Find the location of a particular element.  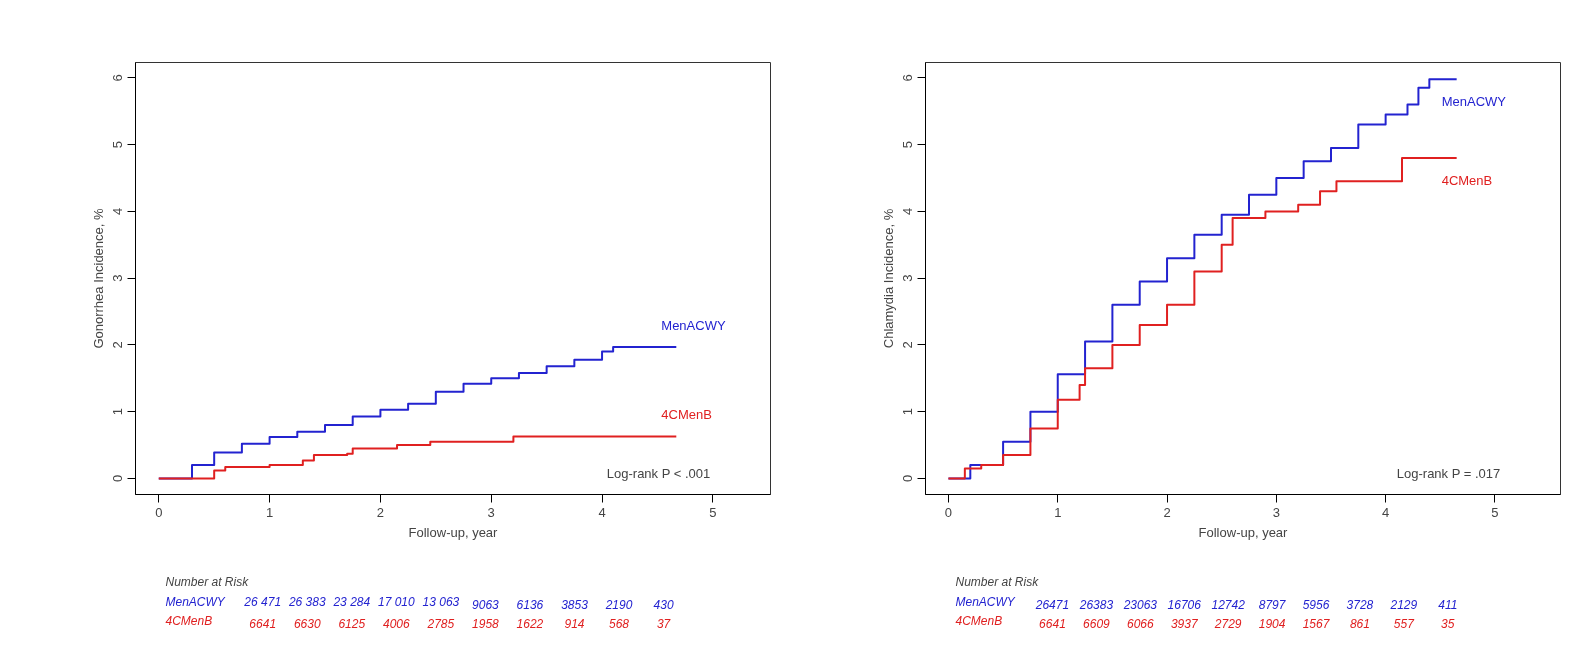

text: 557 is located at coordinates (1404, 623).